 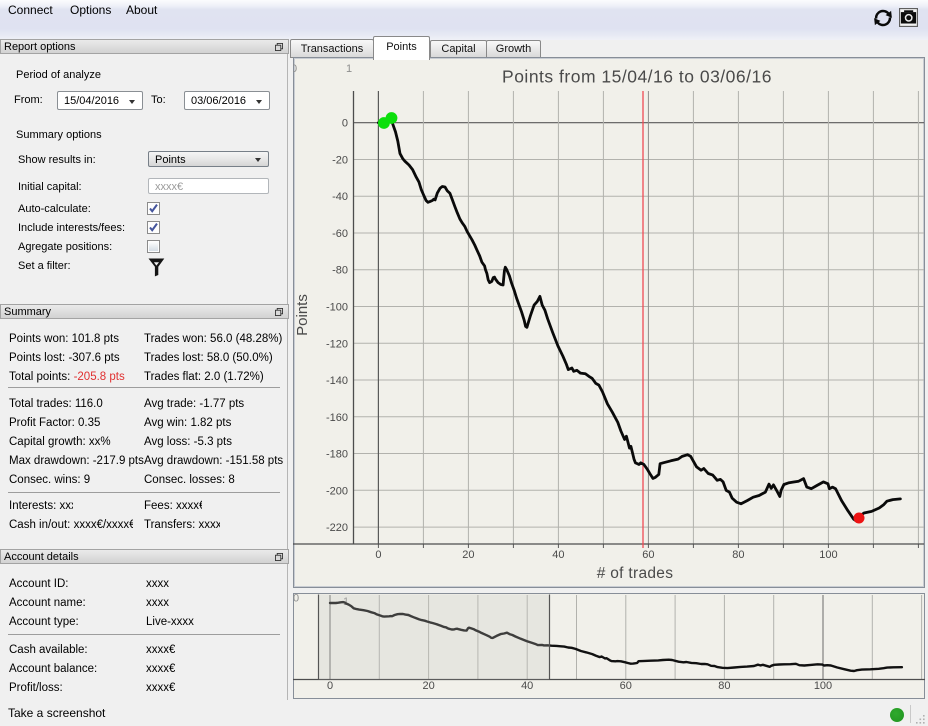 What do you see at coordinates (302, 315) in the screenshot?
I see `svg-text: Points` at bounding box center [302, 315].